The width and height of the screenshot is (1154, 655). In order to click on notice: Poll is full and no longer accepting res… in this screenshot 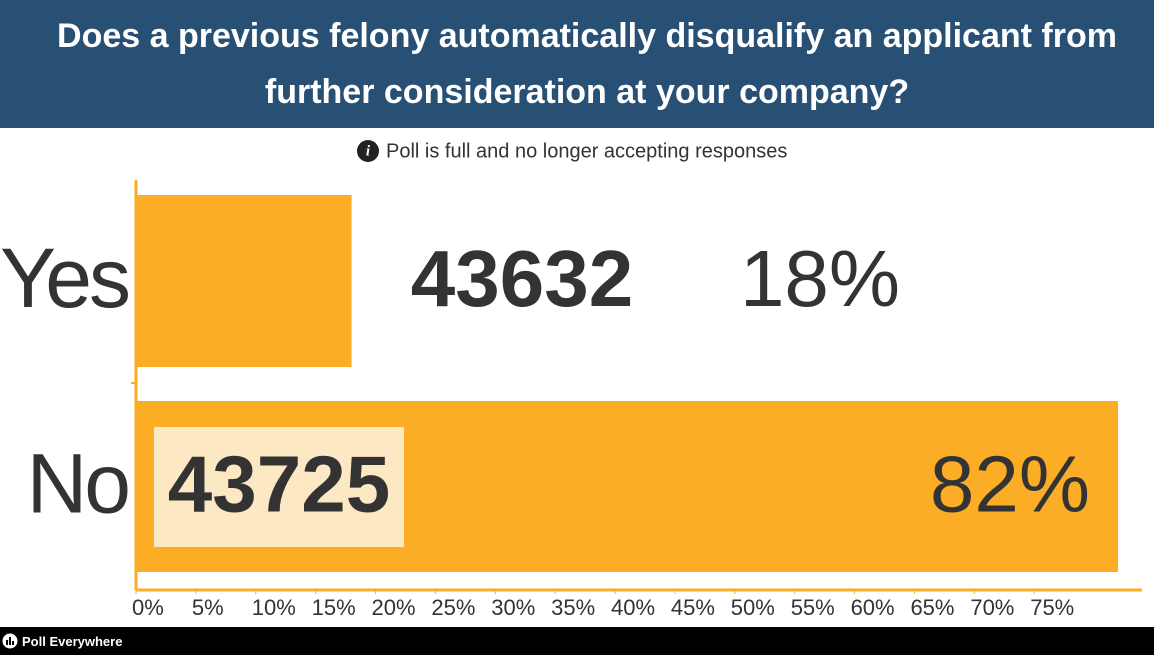, I will do `click(586, 151)`.